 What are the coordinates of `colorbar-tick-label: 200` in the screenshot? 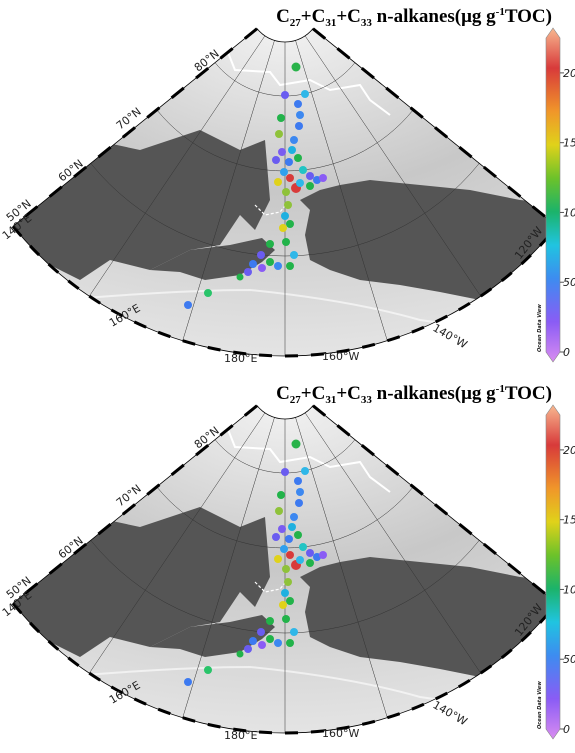 It's located at (569, 450).